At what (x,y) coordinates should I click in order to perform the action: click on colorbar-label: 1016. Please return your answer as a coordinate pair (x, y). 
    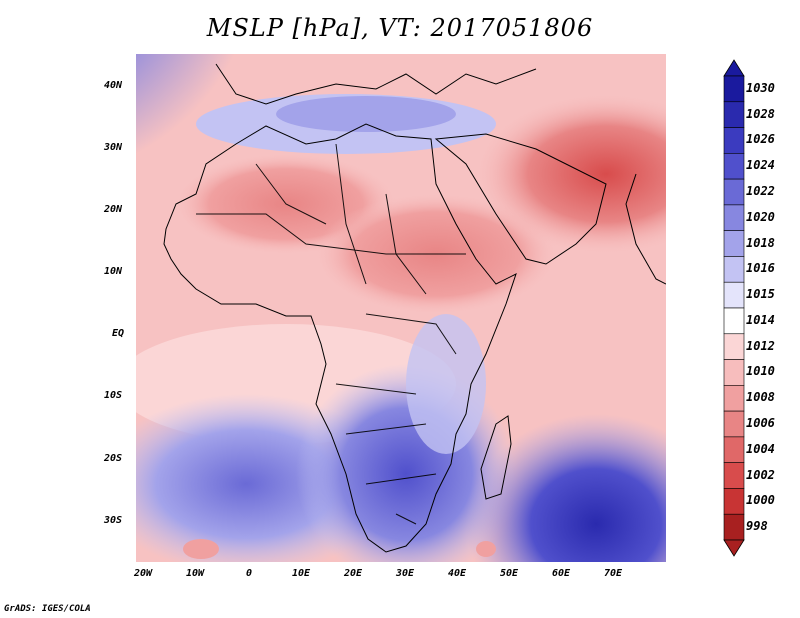
    Looking at the image, I should click on (760, 268).